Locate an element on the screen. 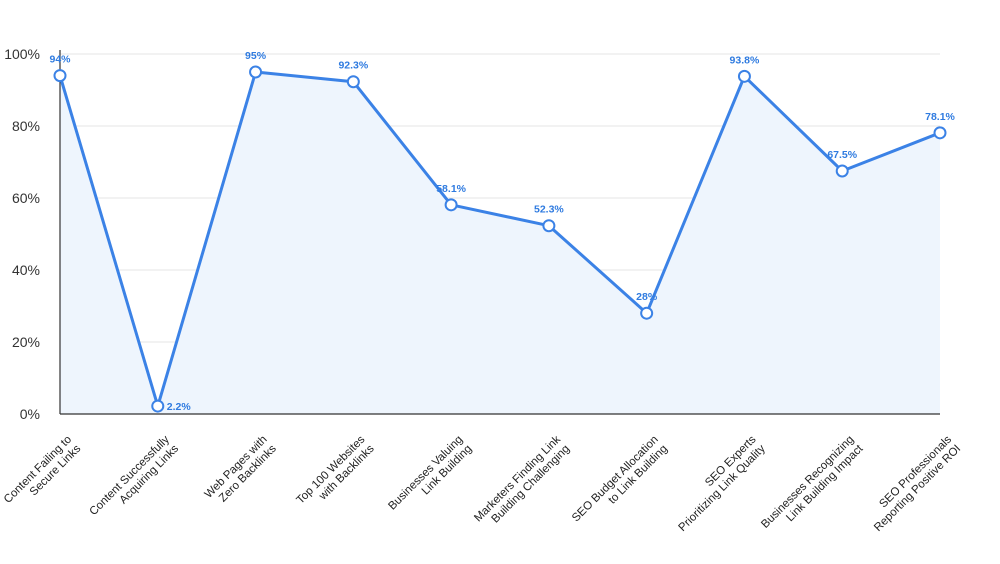 The image size is (1000, 564). x-tick-label: SEO ProfessionalsReporting Positive ROI is located at coordinates (913, 483).